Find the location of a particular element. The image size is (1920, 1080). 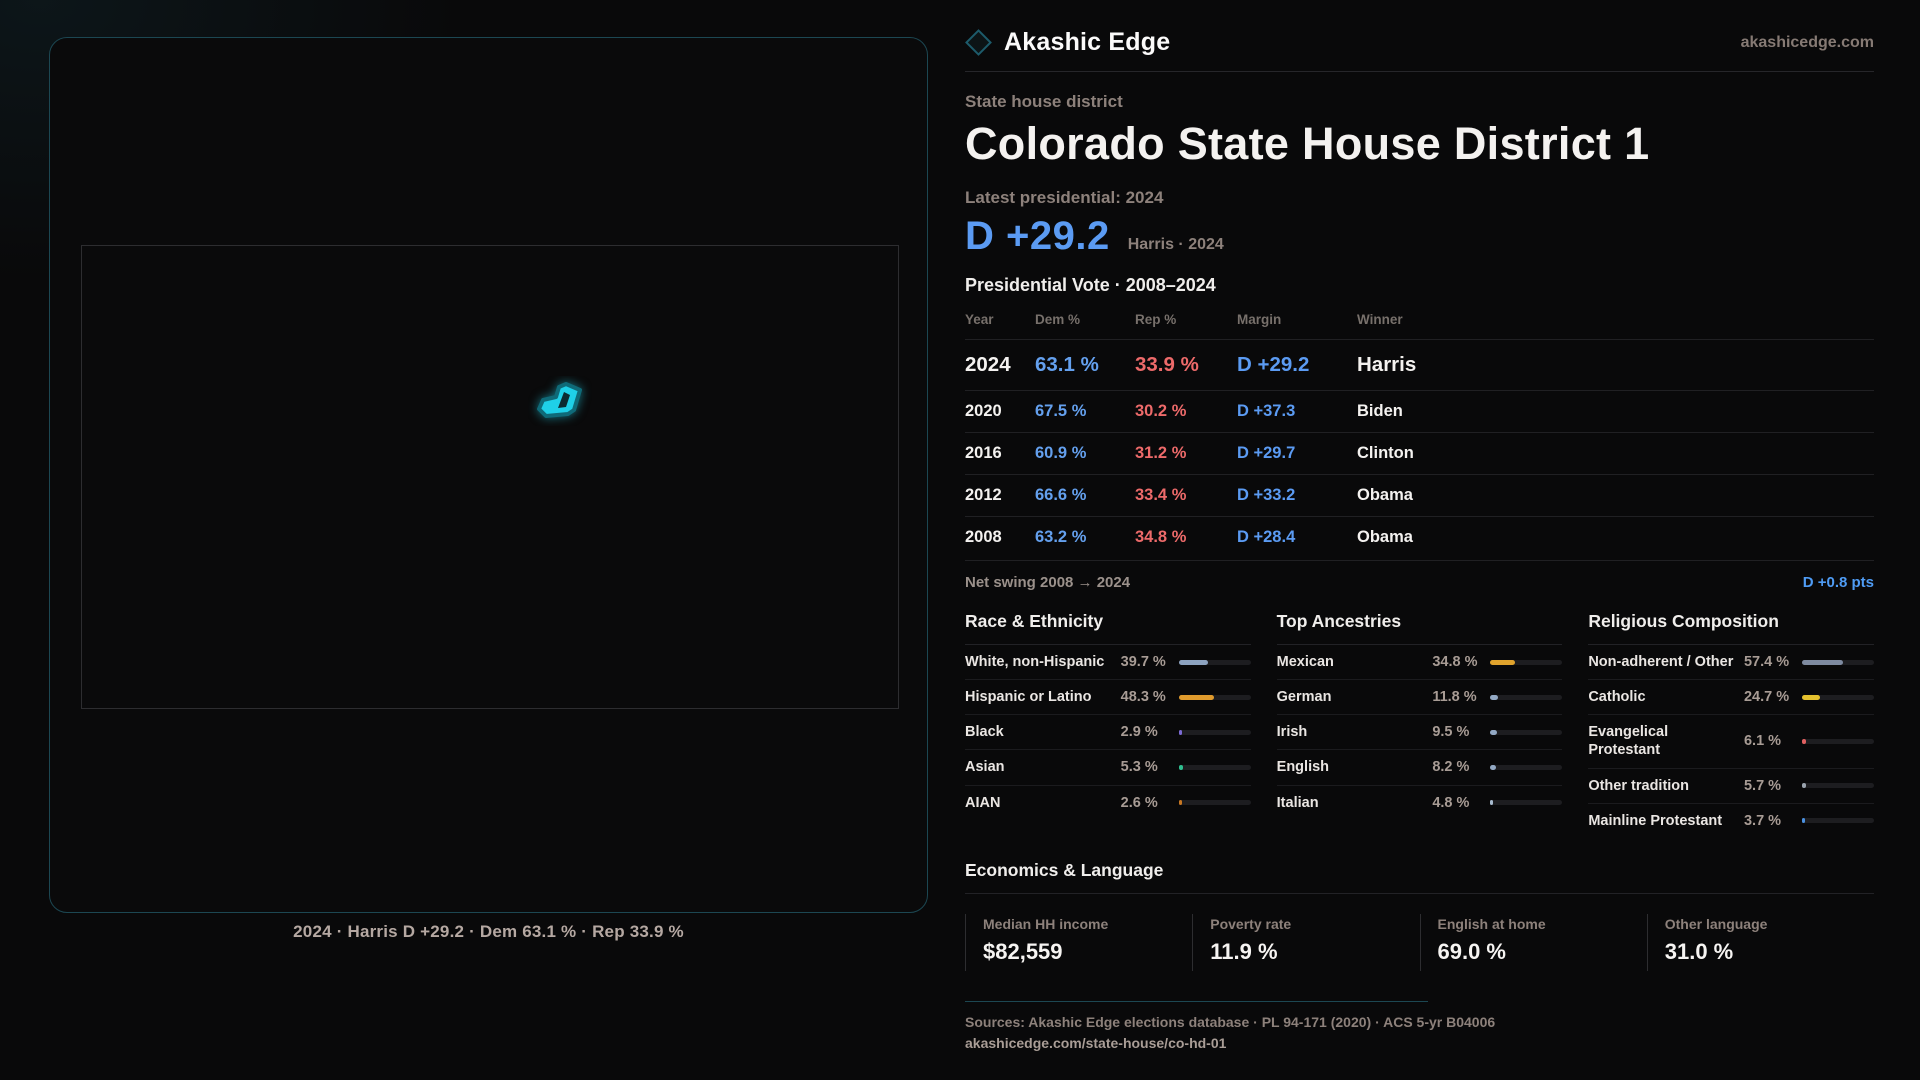

cell-margin: D +33.2 is located at coordinates (1266, 495).